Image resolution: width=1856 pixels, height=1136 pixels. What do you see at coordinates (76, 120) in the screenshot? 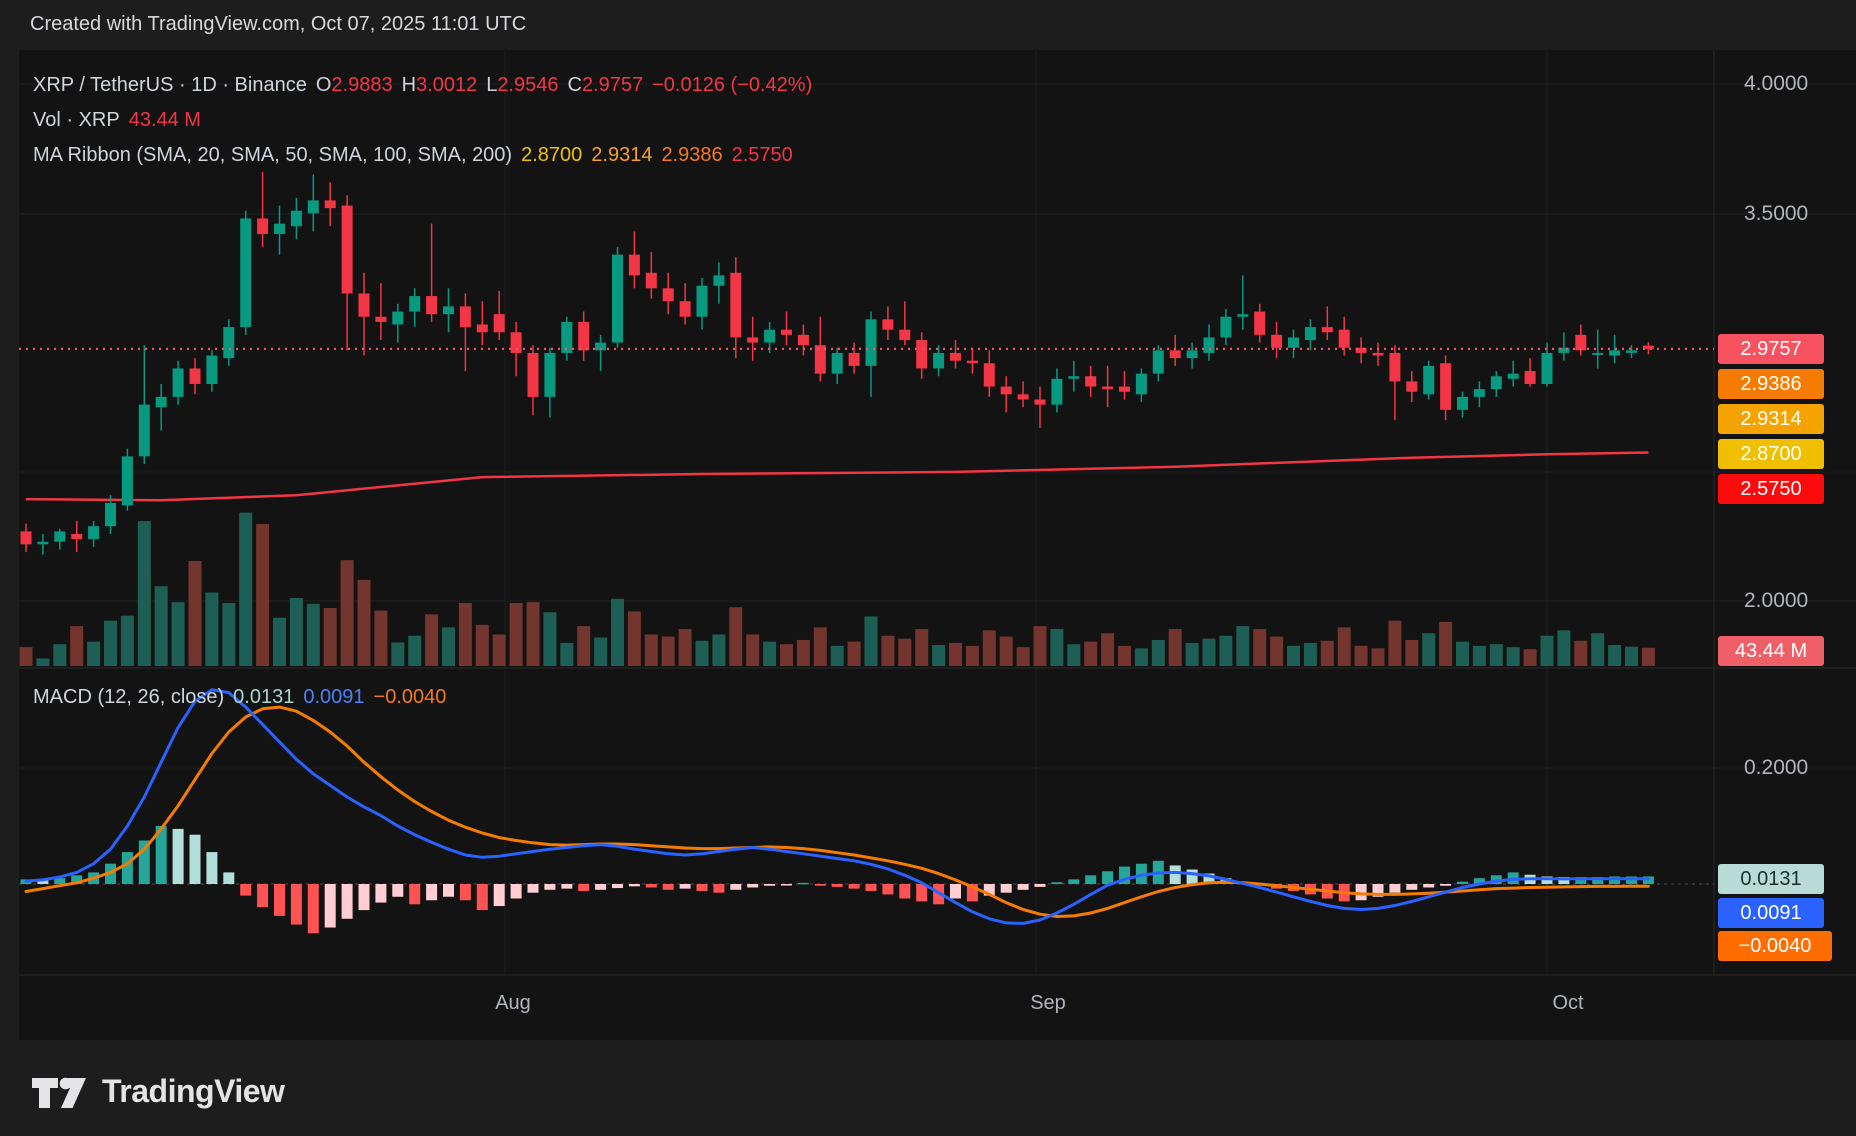
I see `volume-label: Vol · XRP` at bounding box center [76, 120].